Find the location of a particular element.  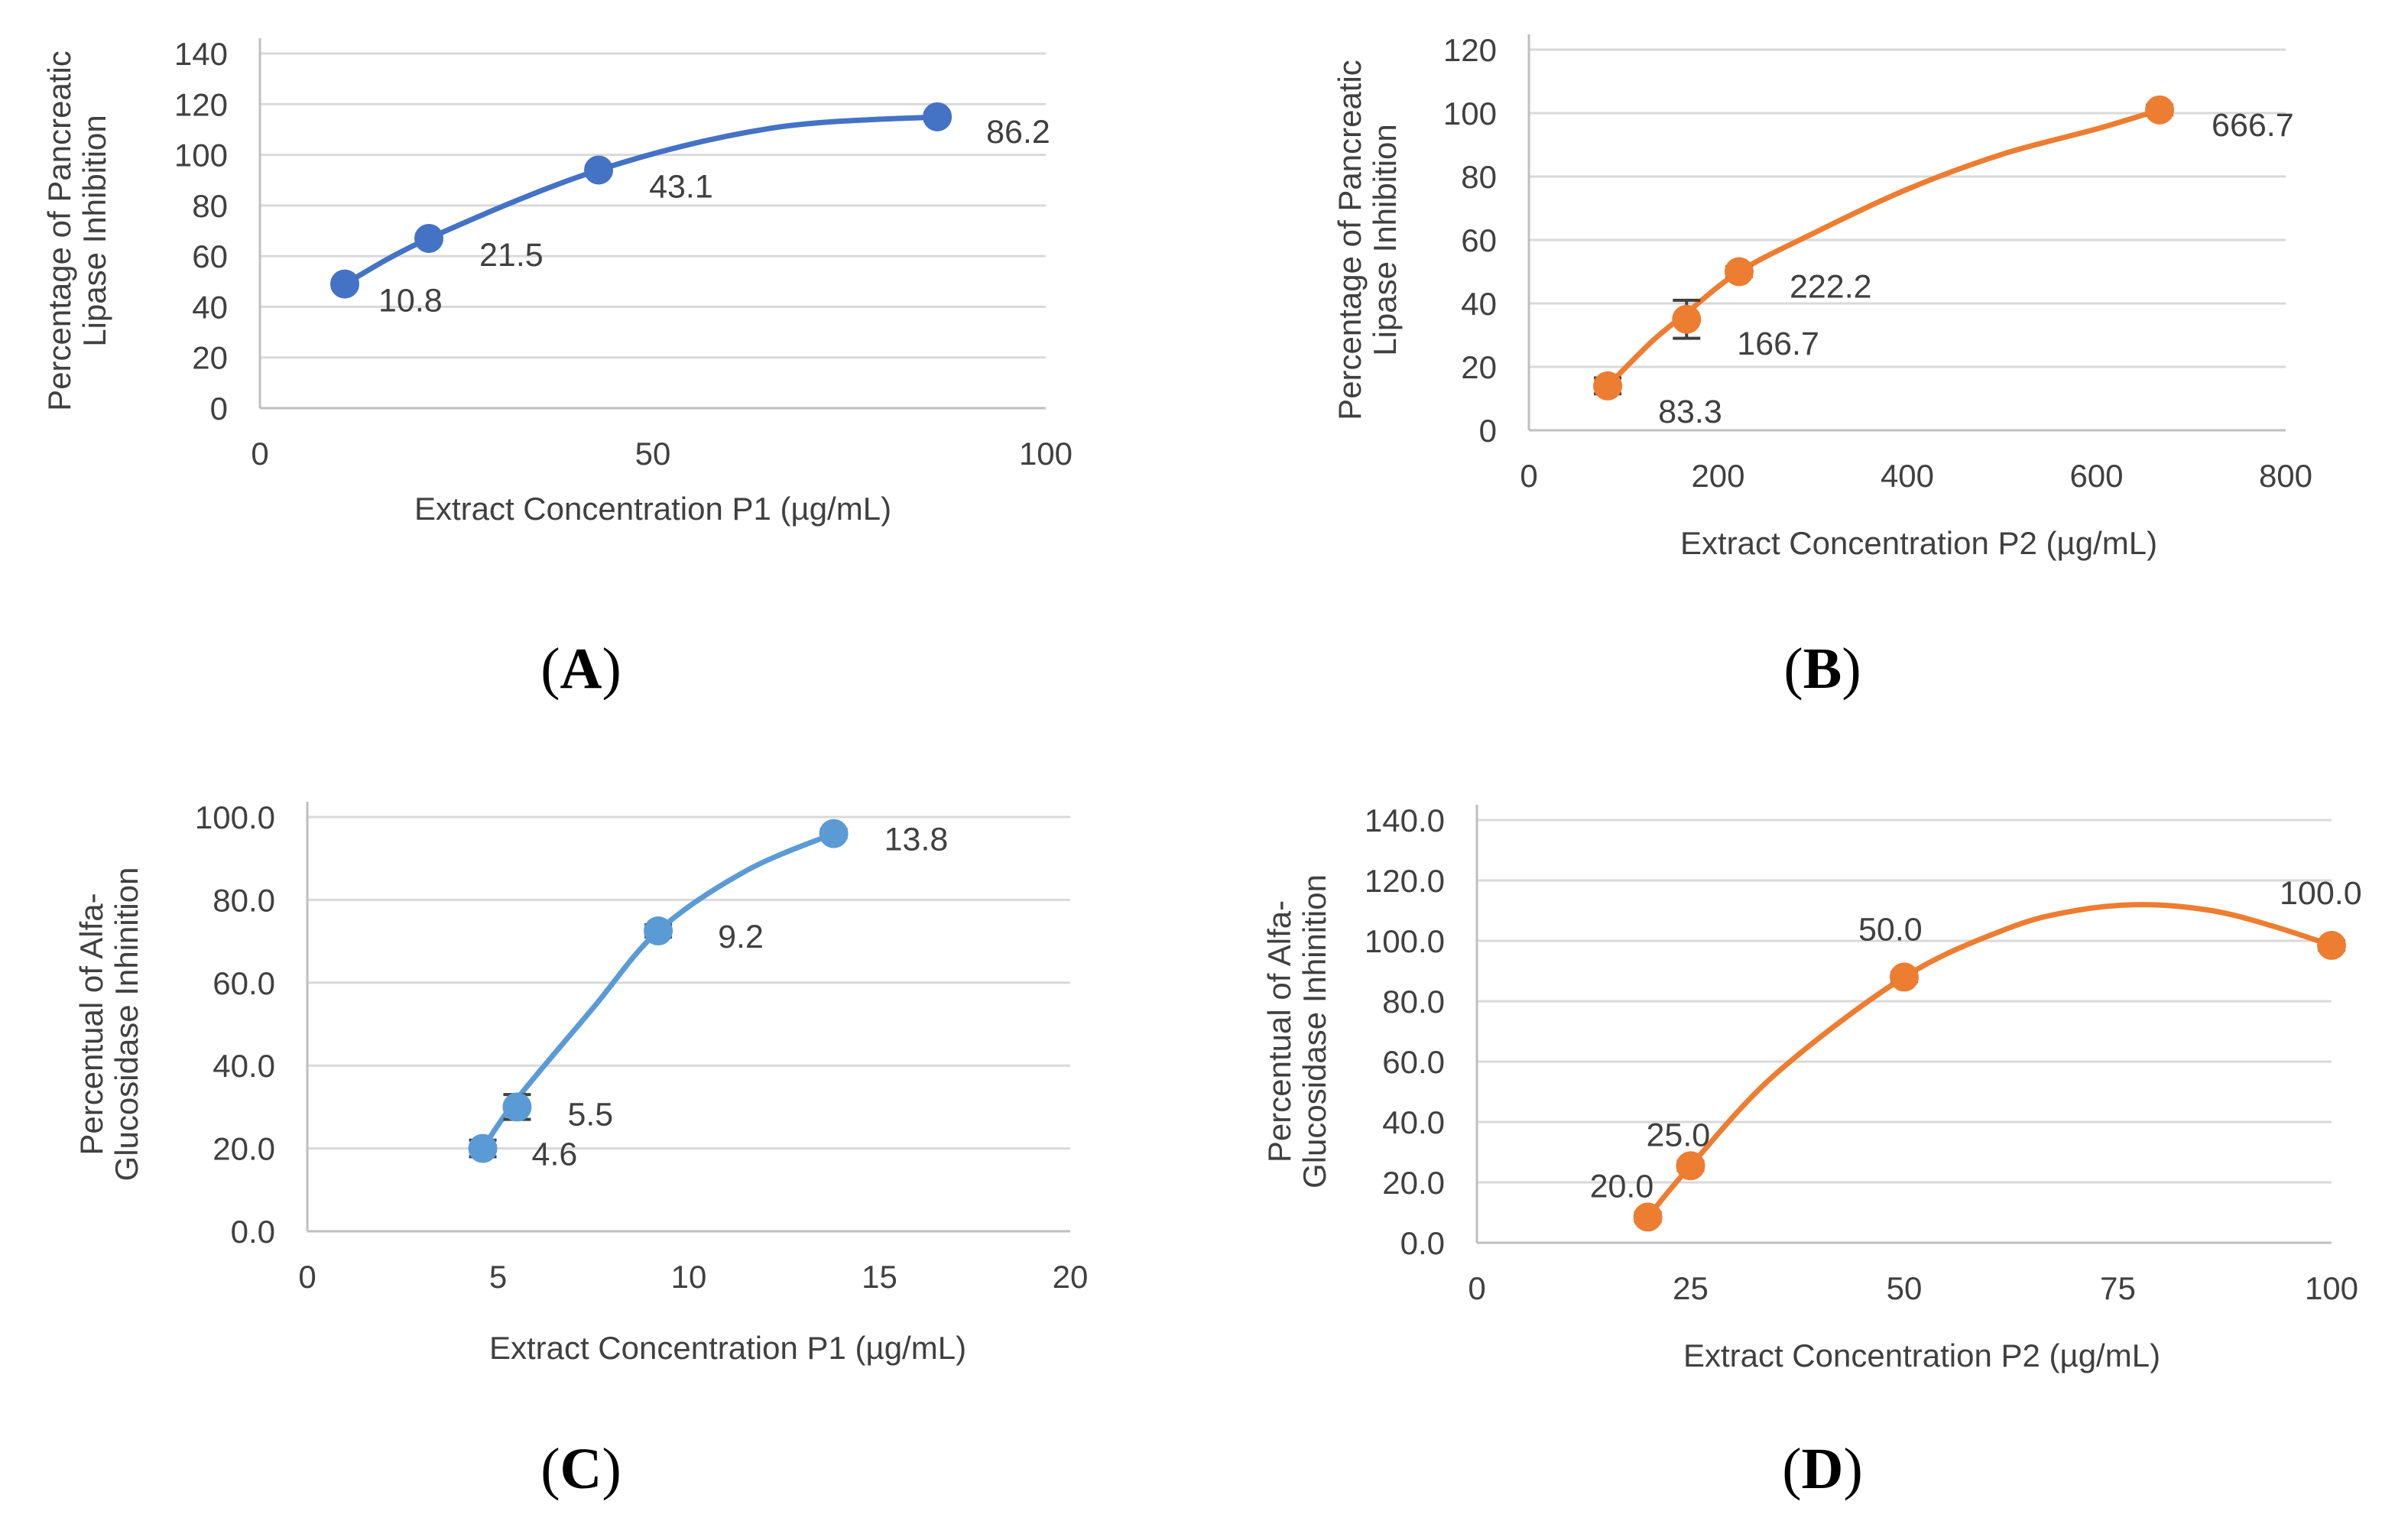

data-label: 43.1 is located at coordinates (681, 186).